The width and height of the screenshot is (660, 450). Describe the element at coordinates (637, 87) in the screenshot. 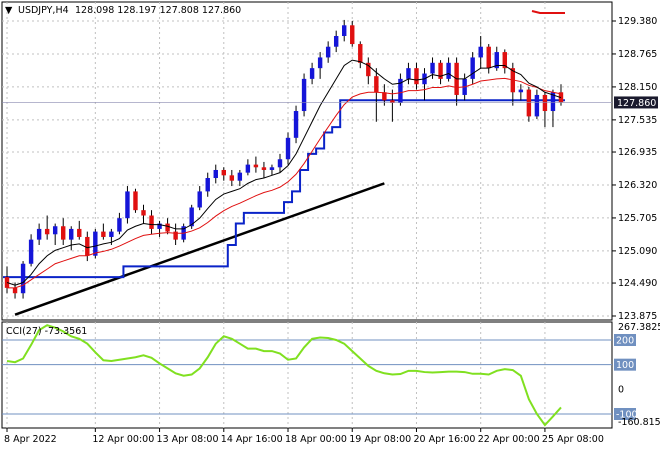

I see `price-tick-label: 128.150` at that location.